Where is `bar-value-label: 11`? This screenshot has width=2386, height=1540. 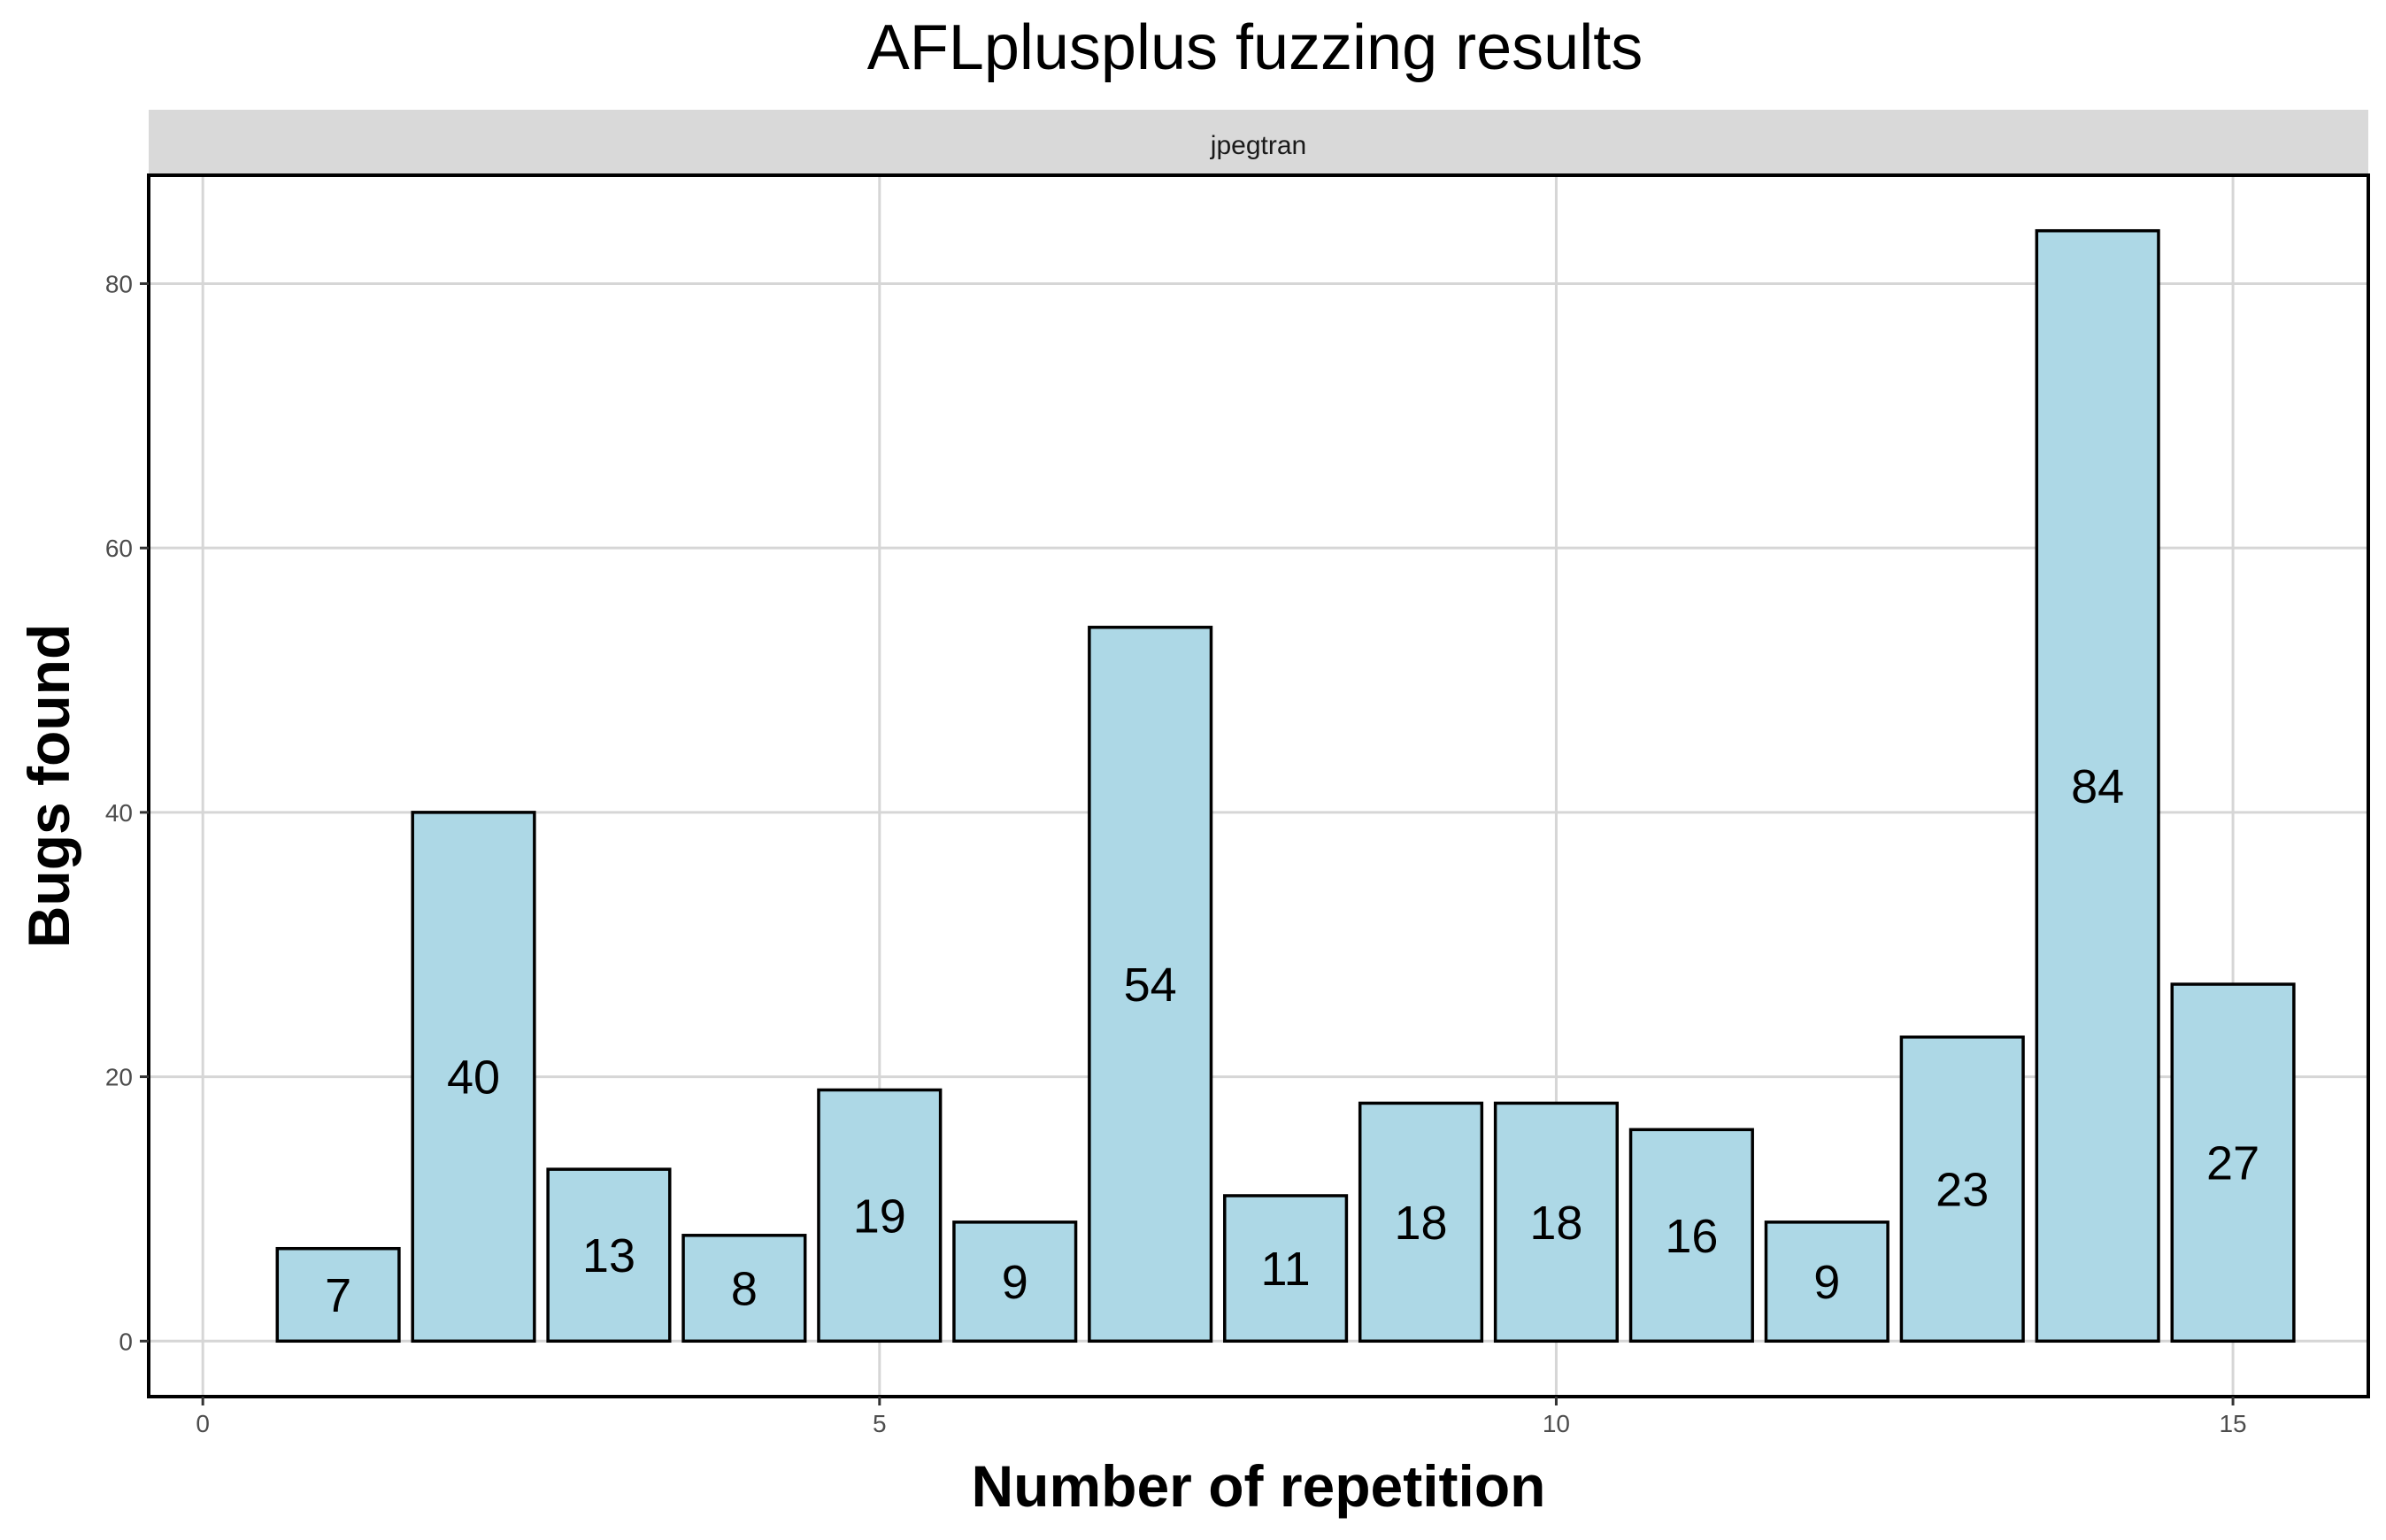
bar-value-label: 11 is located at coordinates (1286, 1269).